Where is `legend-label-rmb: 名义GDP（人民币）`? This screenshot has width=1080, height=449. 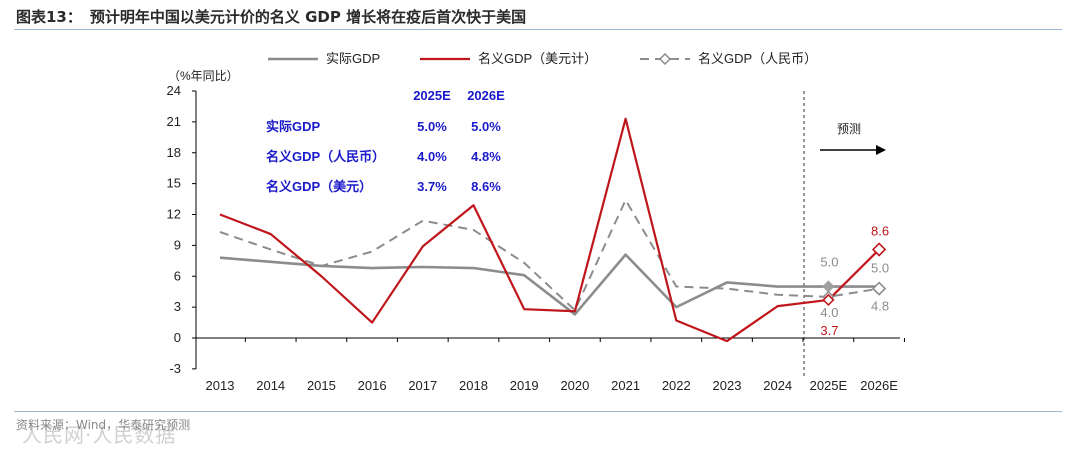 legend-label-rmb: 名义GDP（人民币） is located at coordinates (757, 58).